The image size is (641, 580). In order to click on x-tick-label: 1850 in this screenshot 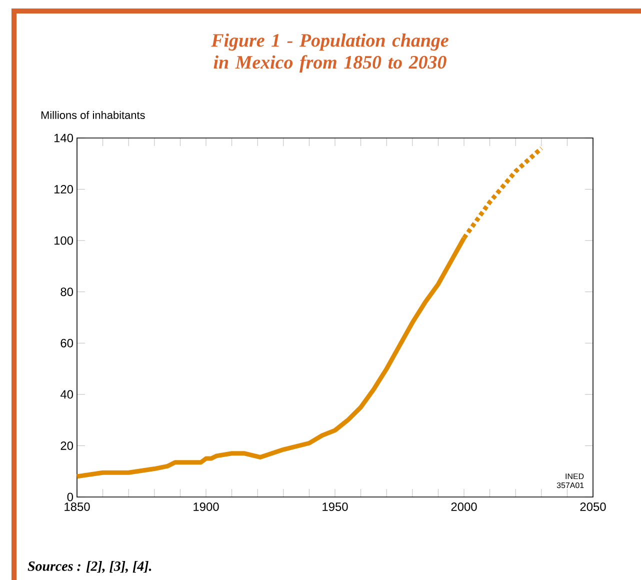, I will do `click(77, 506)`.